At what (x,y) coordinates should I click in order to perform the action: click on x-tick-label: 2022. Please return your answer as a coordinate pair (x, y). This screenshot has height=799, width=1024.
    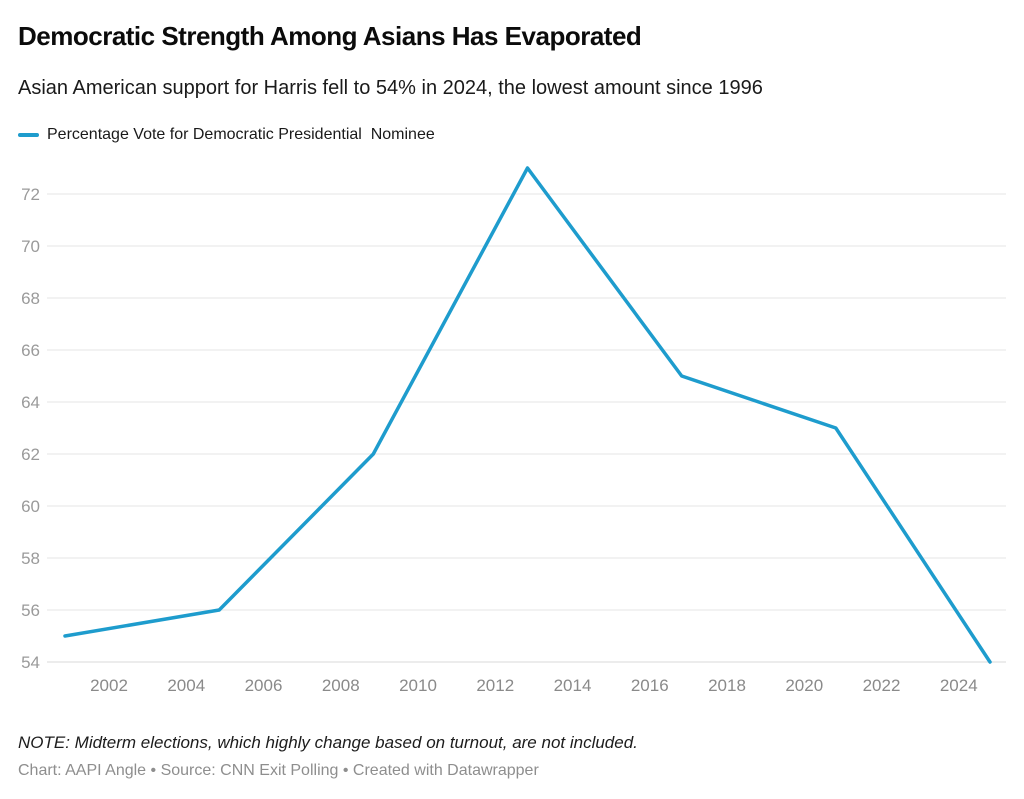
    Looking at the image, I should click on (882, 685).